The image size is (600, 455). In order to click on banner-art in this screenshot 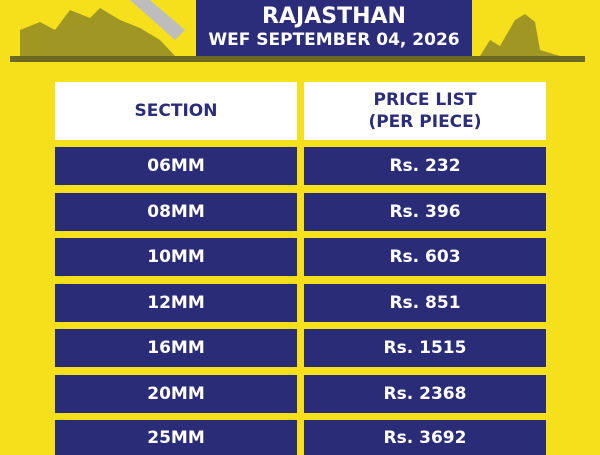, I will do `click(297, 31)`.